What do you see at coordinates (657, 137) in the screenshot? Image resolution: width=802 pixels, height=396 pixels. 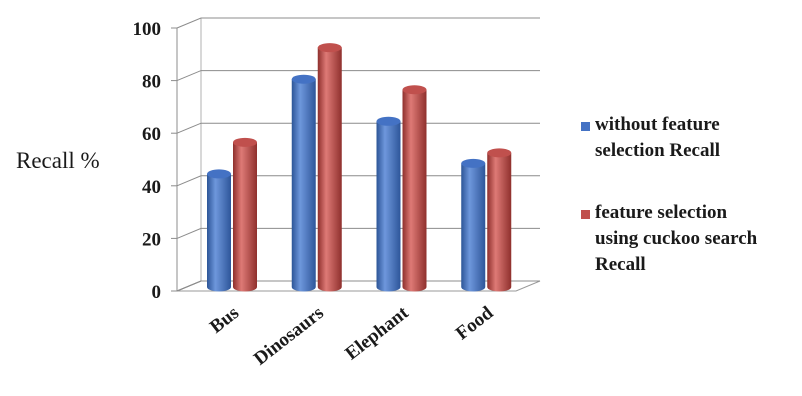 I see `legend-label: without feature selection Recall` at bounding box center [657, 137].